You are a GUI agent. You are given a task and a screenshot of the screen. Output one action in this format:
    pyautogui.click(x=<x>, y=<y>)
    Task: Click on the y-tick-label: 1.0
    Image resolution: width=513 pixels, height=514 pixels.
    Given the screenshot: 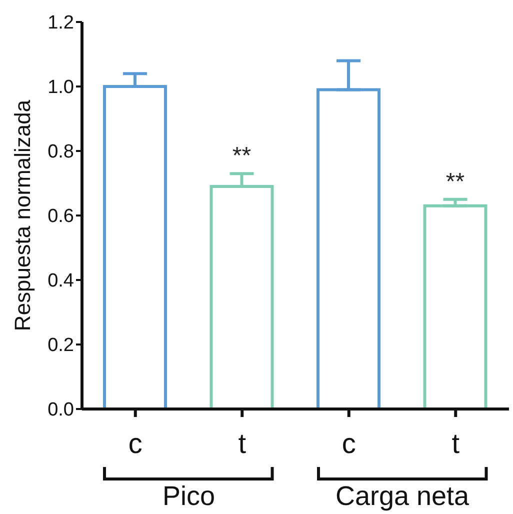 What is the action you would take?
    pyautogui.click(x=61, y=87)
    